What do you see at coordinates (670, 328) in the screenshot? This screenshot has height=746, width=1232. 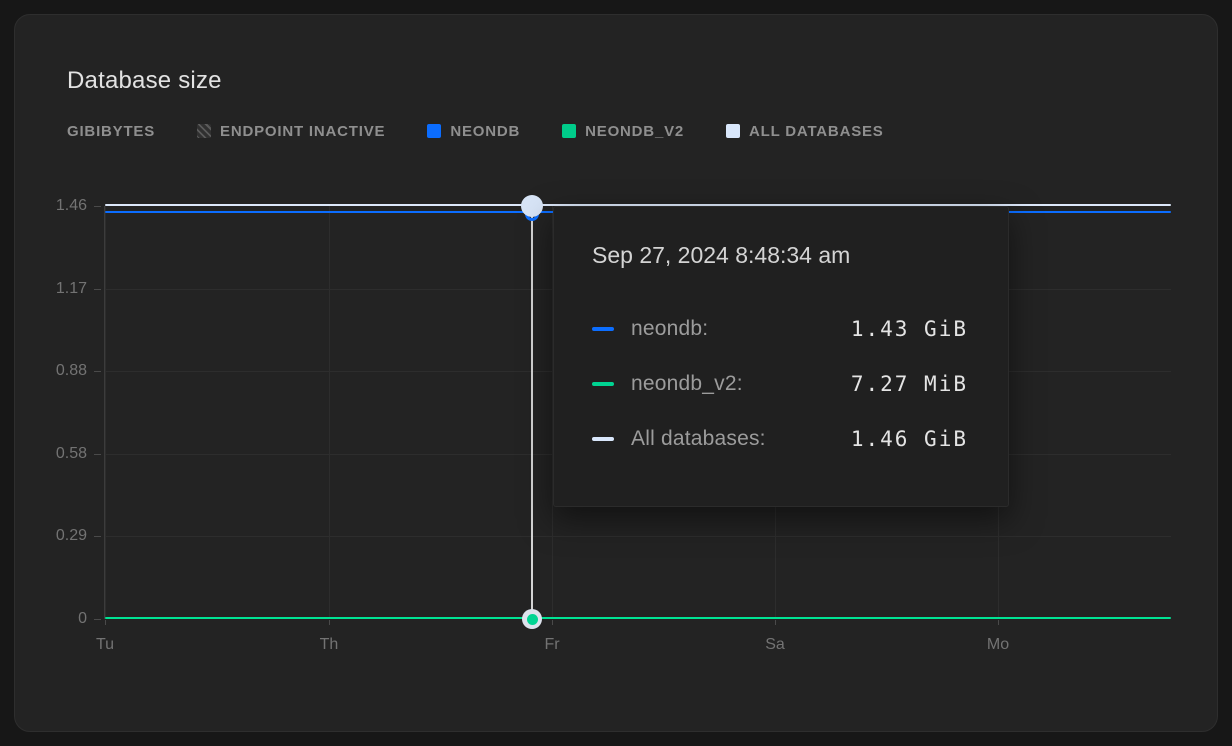 I see `tooltip-row-label: neondb:` at bounding box center [670, 328].